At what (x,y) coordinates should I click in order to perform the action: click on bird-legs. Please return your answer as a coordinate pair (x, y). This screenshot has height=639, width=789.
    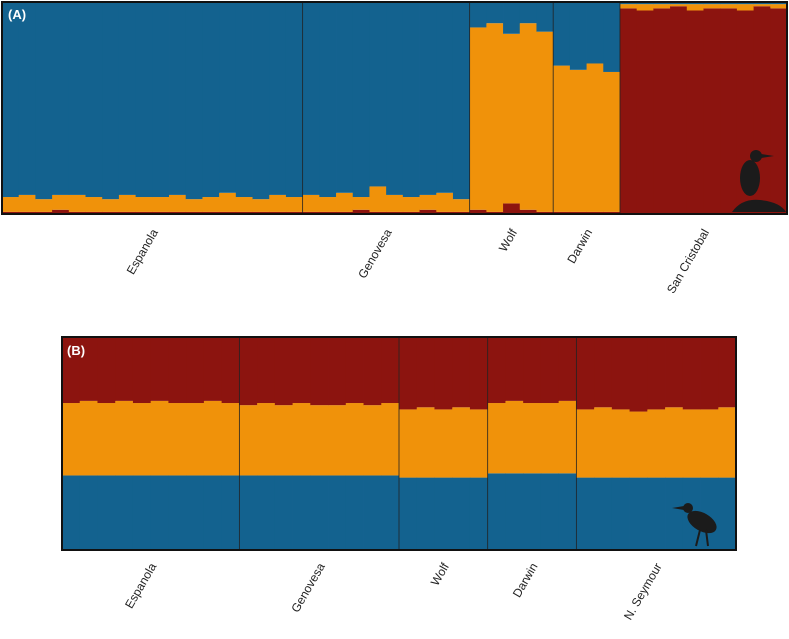
    Looking at the image, I should click on (702, 538).